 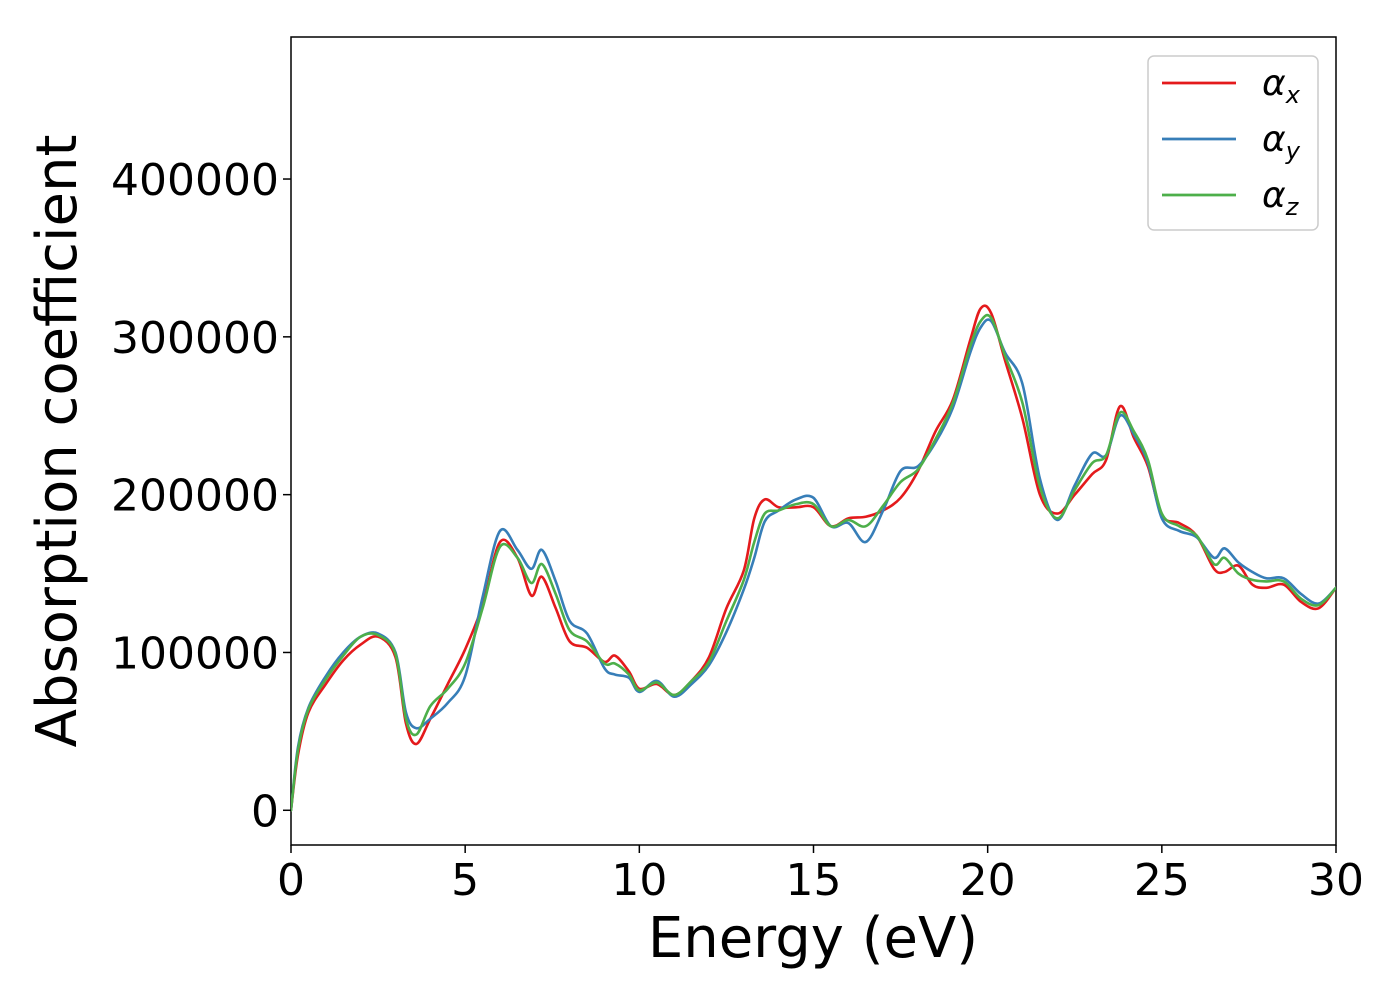 What do you see at coordinates (265, 811) in the screenshot?
I see `y-tick-label: 0` at bounding box center [265, 811].